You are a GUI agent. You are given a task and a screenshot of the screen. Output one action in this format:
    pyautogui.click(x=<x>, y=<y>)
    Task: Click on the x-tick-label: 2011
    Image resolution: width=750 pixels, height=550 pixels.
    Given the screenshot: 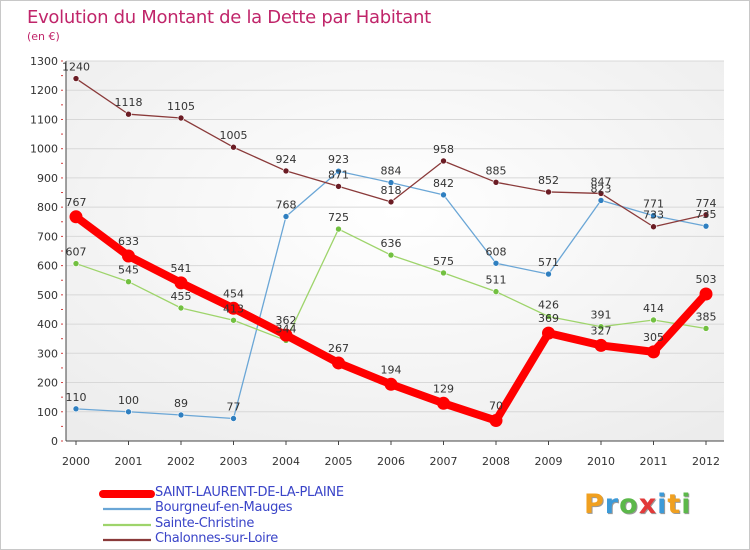 What is the action you would take?
    pyautogui.click(x=654, y=461)
    